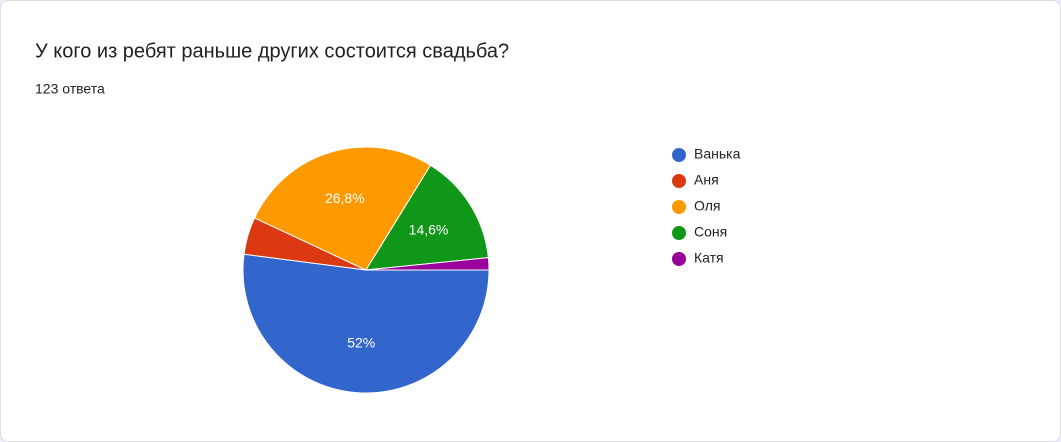 This screenshot has height=442, width=1061. What do you see at coordinates (717, 154) in the screenshot?
I see `legend-label: Ванька` at bounding box center [717, 154].